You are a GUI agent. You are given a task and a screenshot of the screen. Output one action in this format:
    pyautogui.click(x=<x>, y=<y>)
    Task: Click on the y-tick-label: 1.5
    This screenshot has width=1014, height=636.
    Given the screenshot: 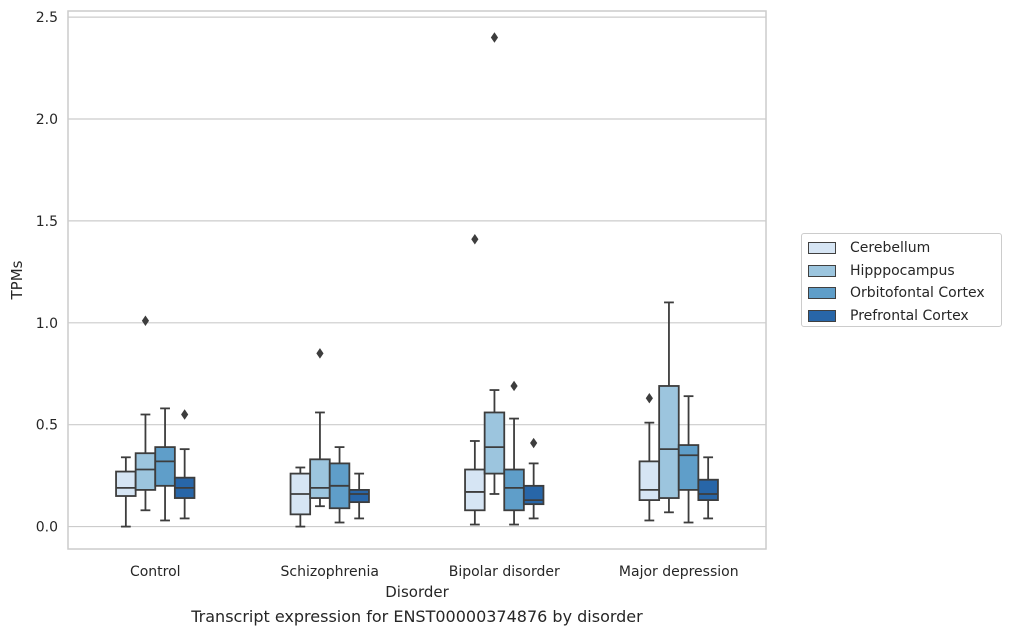 What is the action you would take?
    pyautogui.click(x=47, y=222)
    